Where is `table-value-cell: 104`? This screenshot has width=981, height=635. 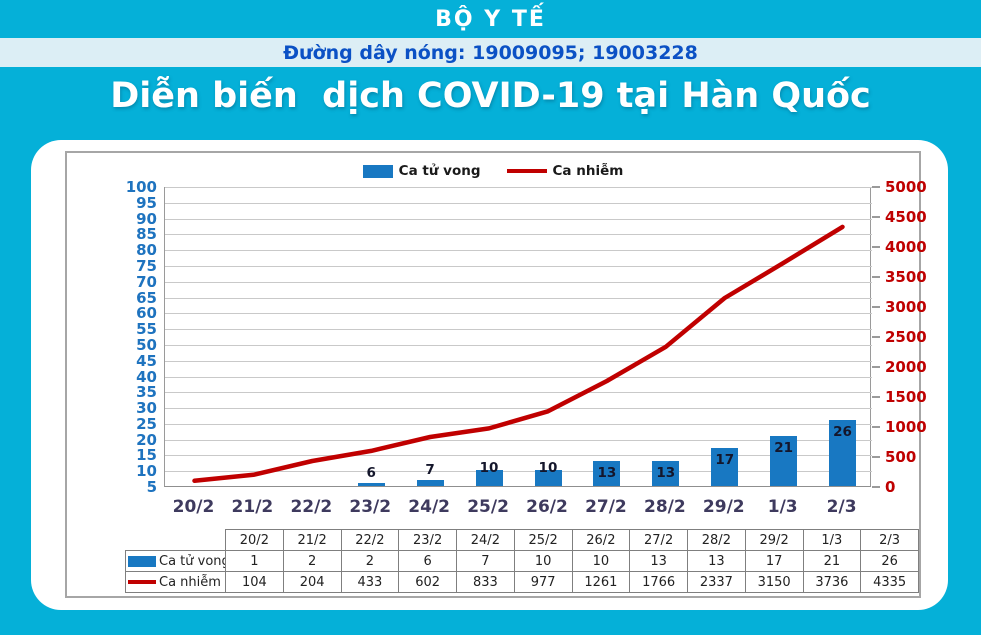
table-value-cell: 104 is located at coordinates (254, 582).